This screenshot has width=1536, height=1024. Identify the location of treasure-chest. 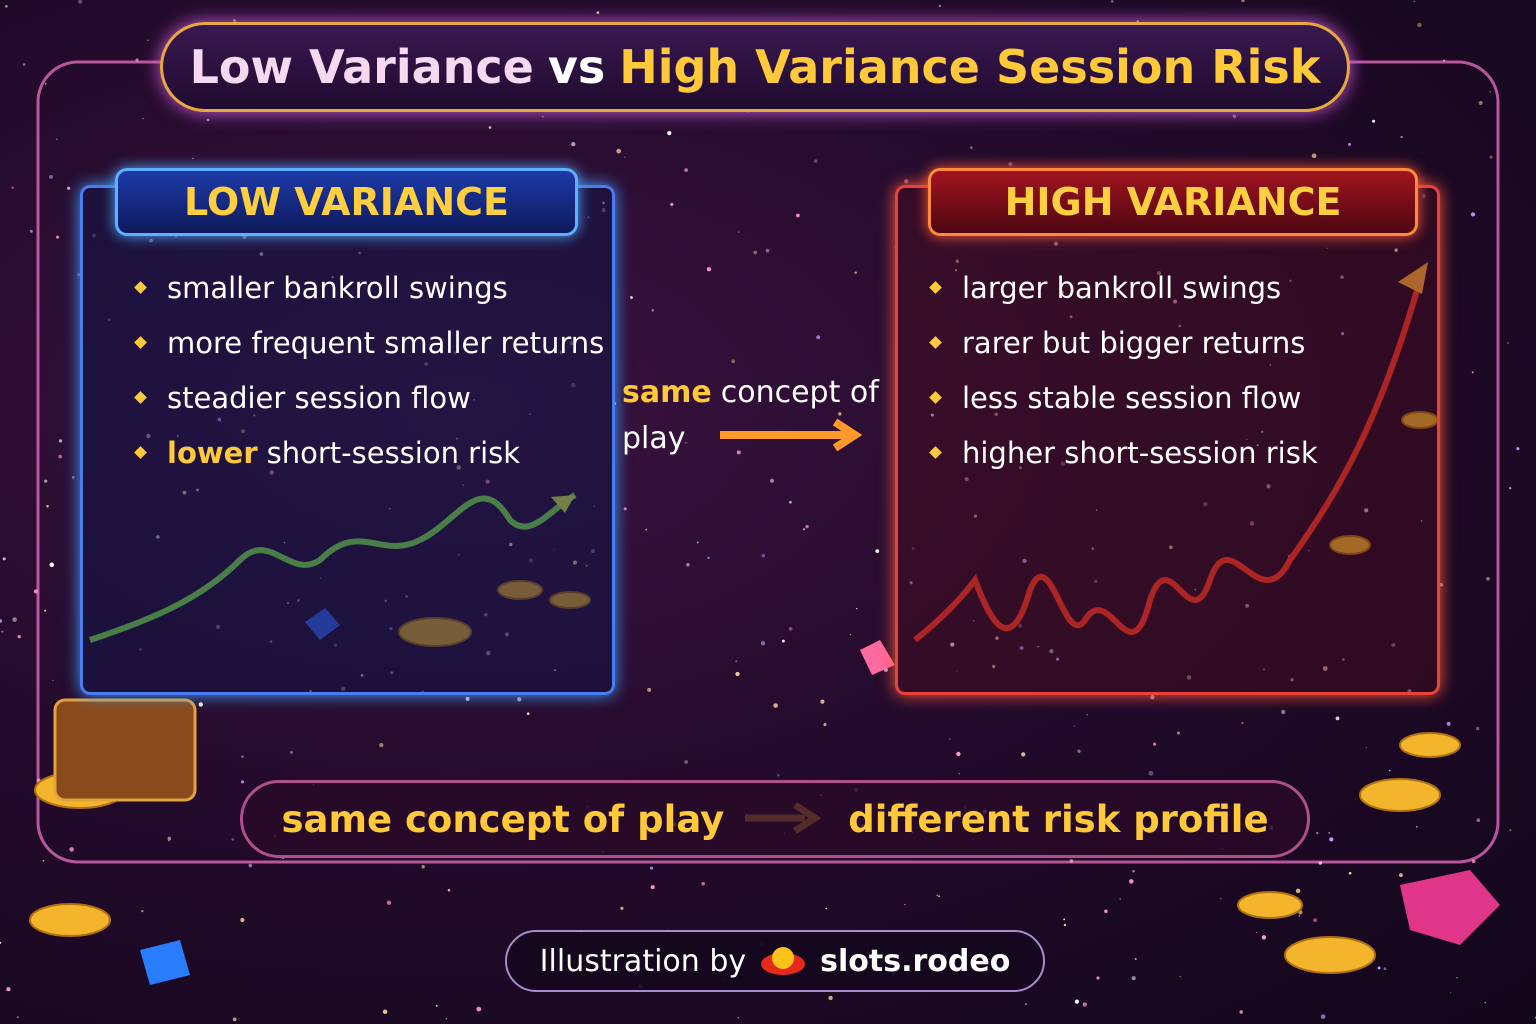
(125, 750).